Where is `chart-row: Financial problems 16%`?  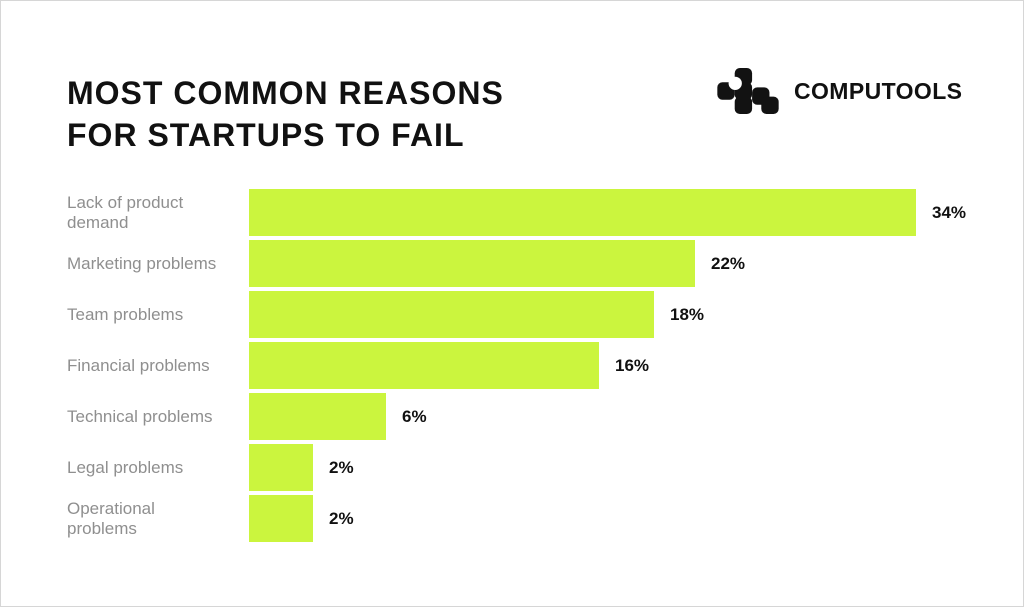
chart-row: Financial problems 16% is located at coordinates (512, 365).